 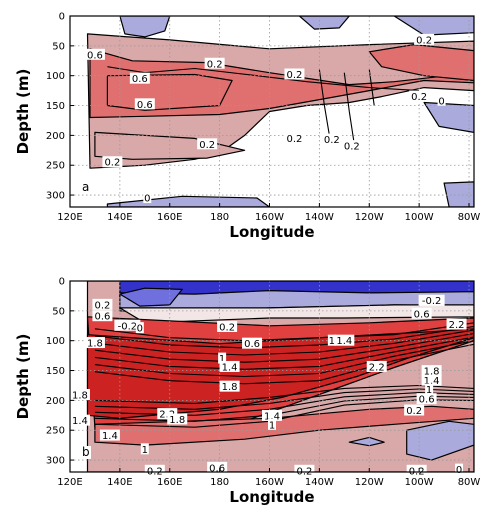 I want to click on contour-negative-lobe-west, so click(x=151, y=297).